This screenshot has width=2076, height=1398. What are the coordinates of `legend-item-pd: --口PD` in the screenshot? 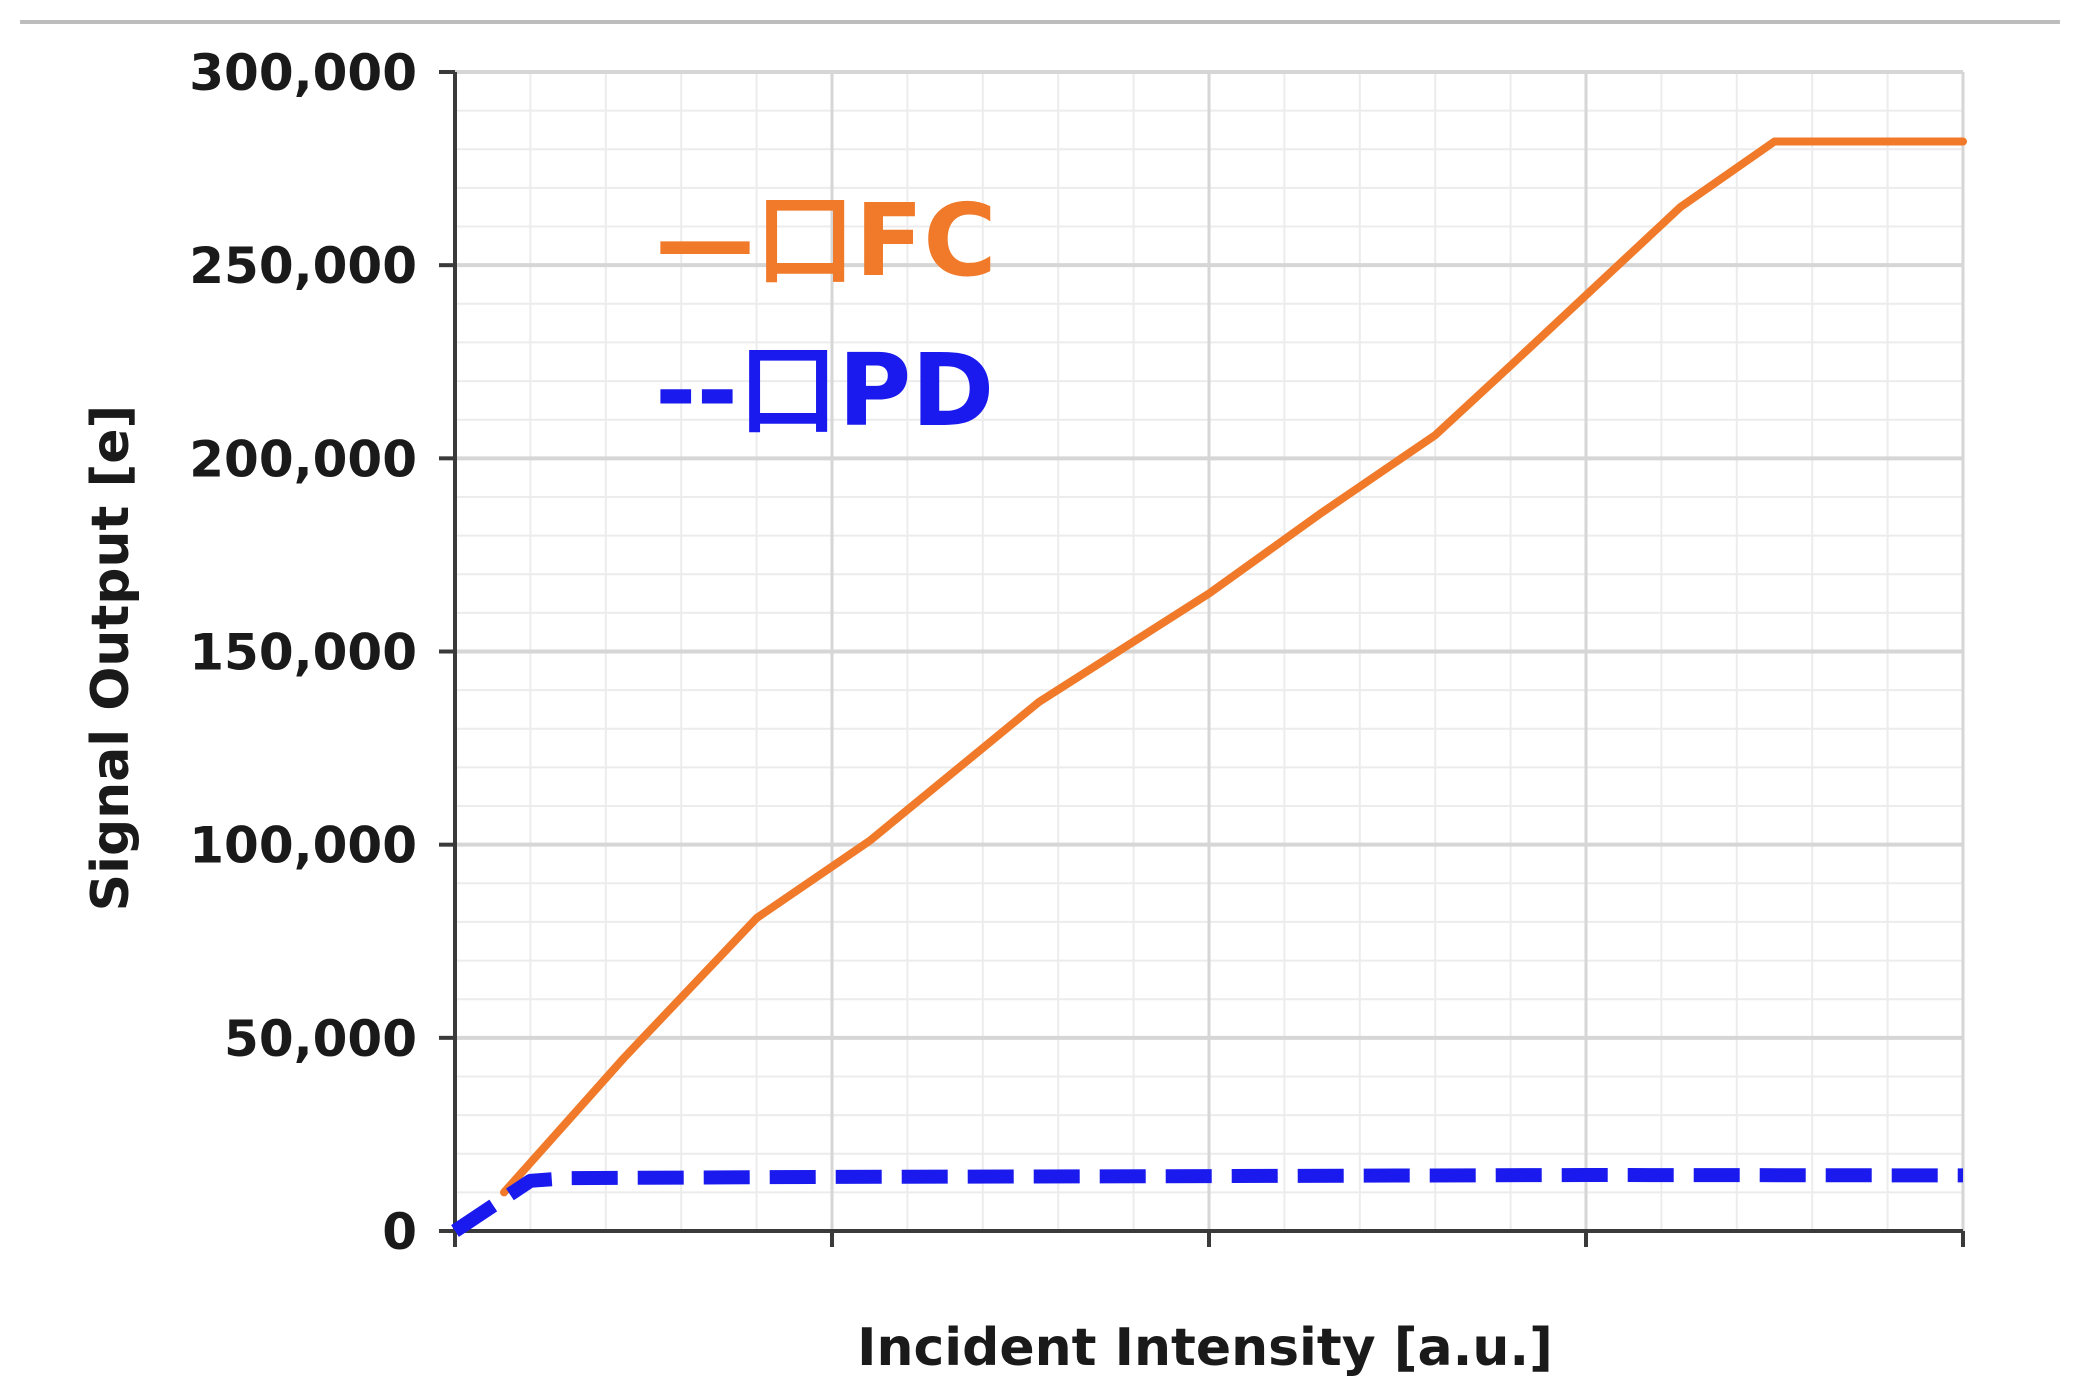 It's located at (824, 390).